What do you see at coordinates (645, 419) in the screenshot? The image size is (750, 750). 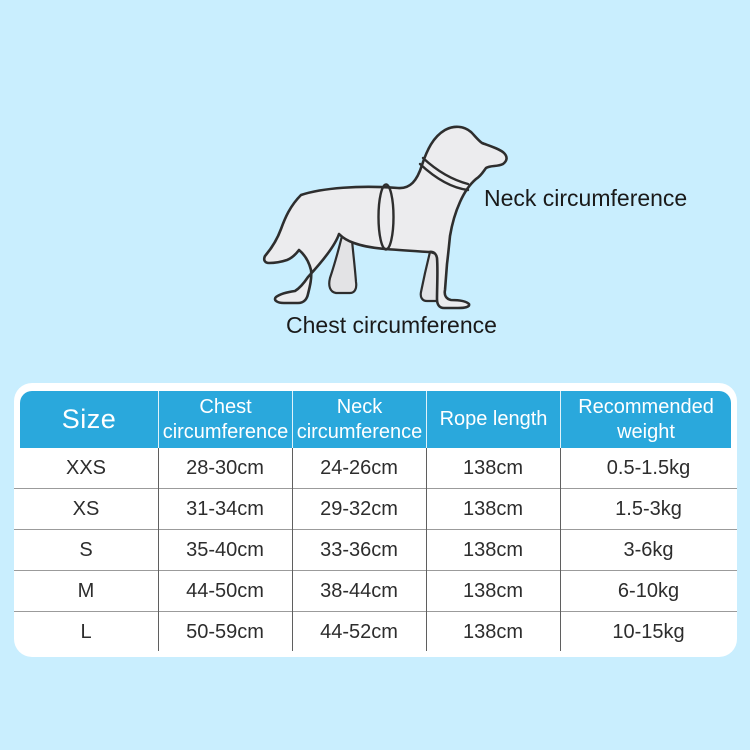 I see `column-header-recommended-weight: Recommended weight` at bounding box center [645, 419].